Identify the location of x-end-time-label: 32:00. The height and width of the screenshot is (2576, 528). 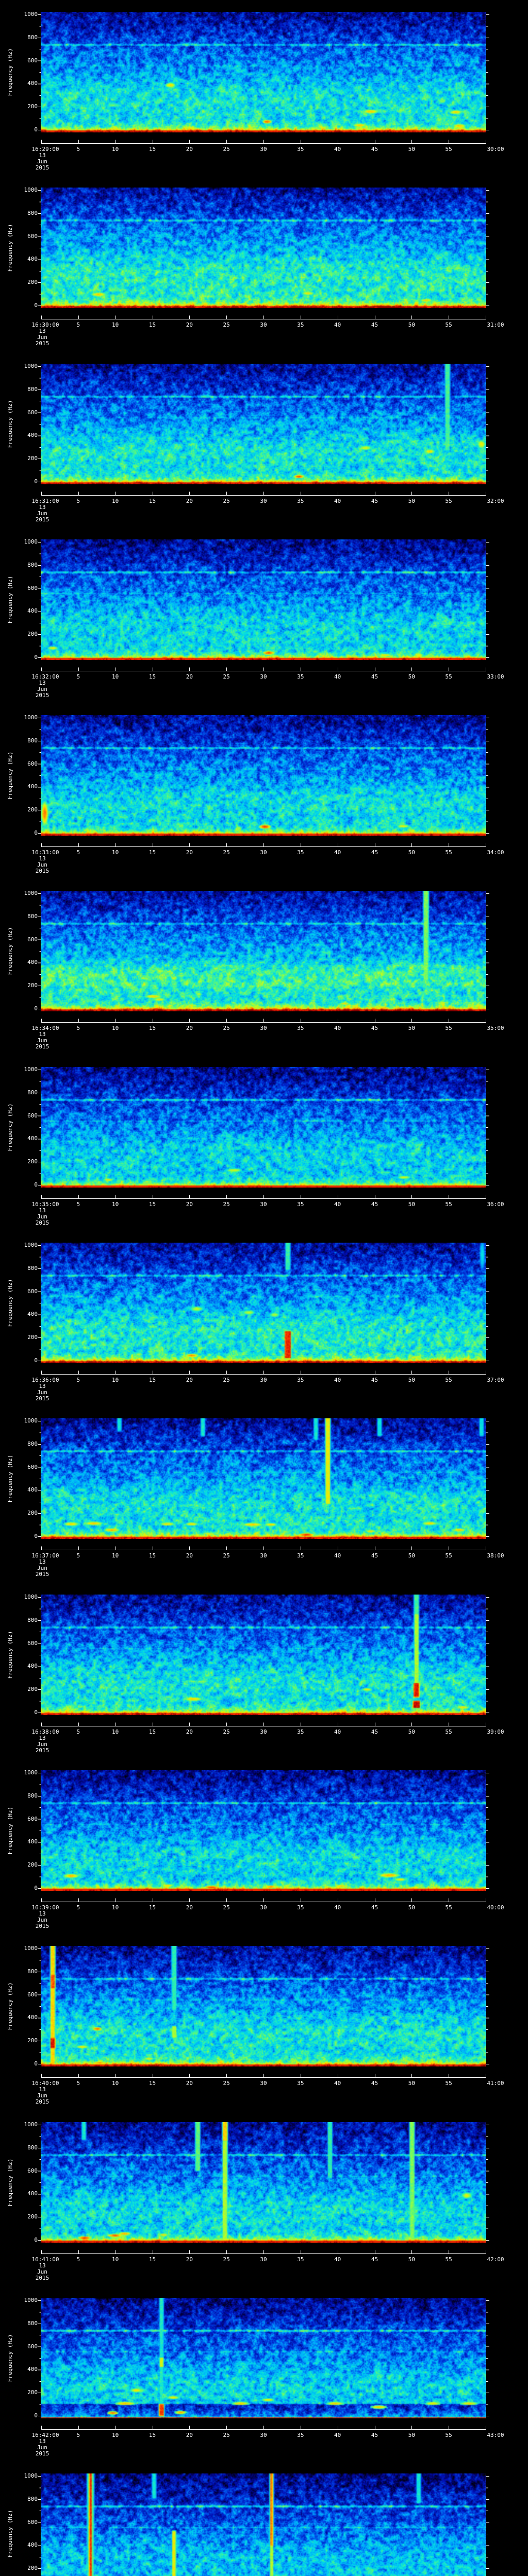
(495, 501).